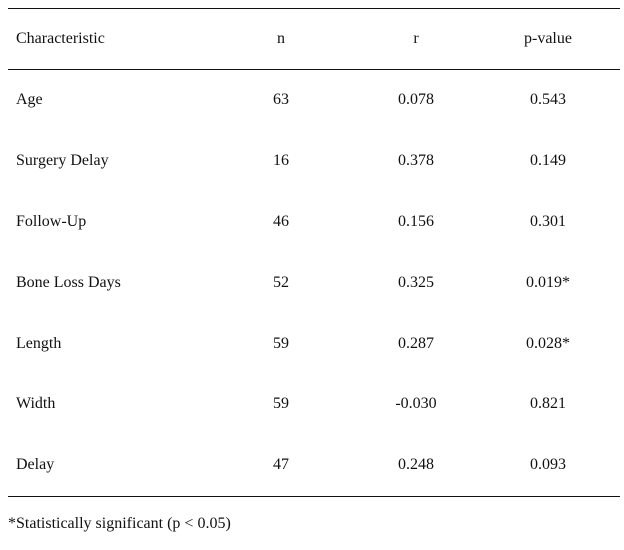  I want to click on cell-r: 0.325, so click(416, 282).